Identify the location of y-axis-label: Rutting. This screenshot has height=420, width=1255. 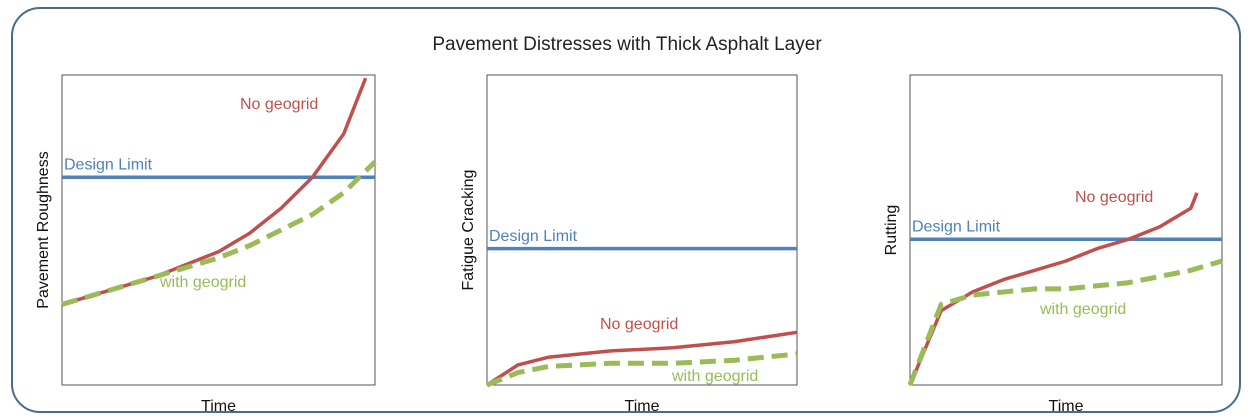
(891, 230).